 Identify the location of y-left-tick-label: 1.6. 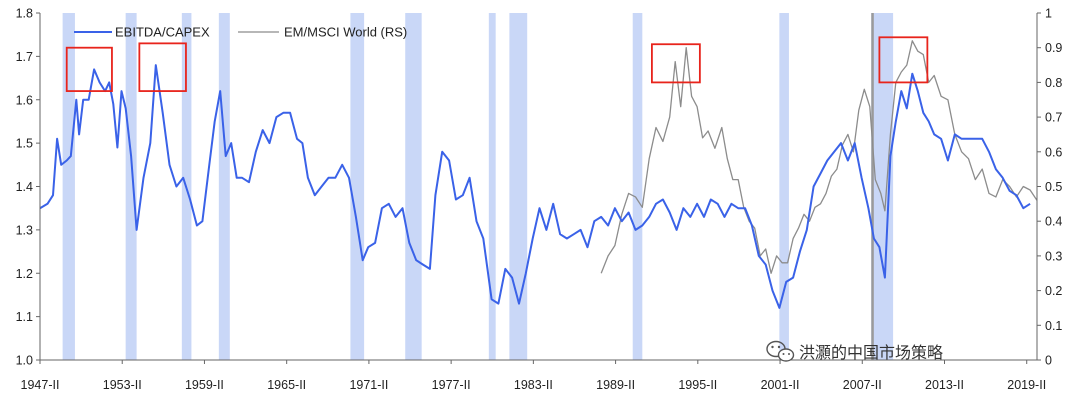
(24, 100).